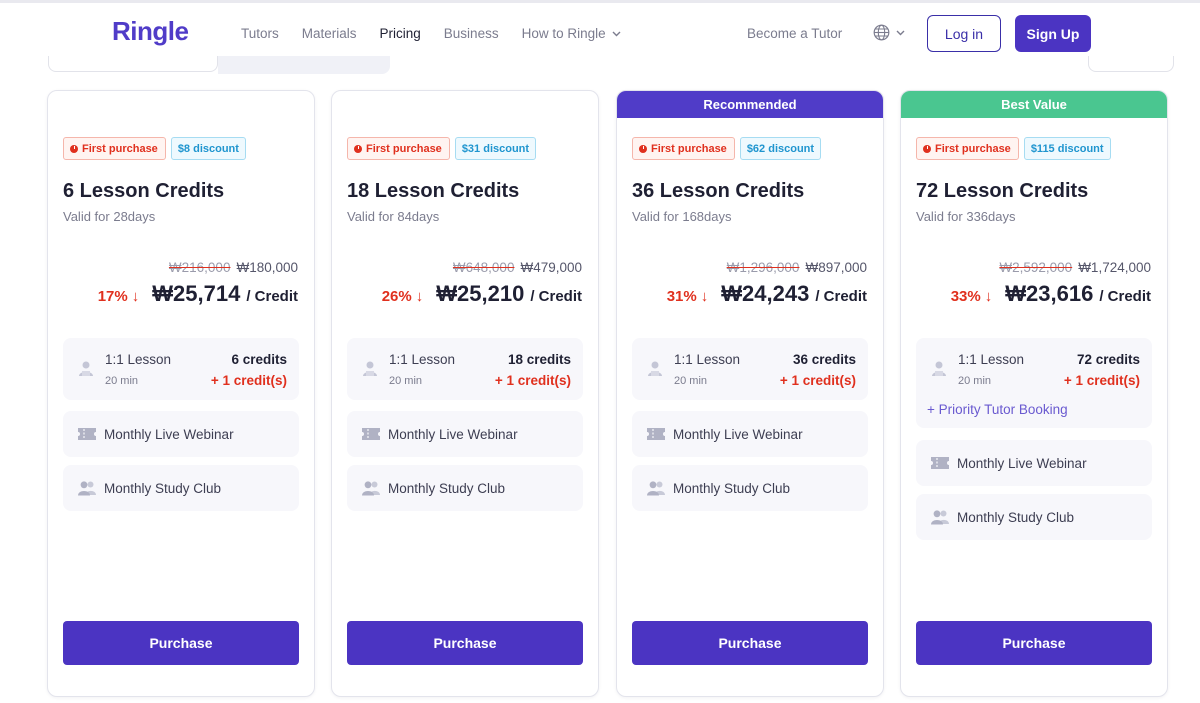 This screenshot has width=1200, height=703. I want to click on discount-percent: 31%, so click(681, 296).